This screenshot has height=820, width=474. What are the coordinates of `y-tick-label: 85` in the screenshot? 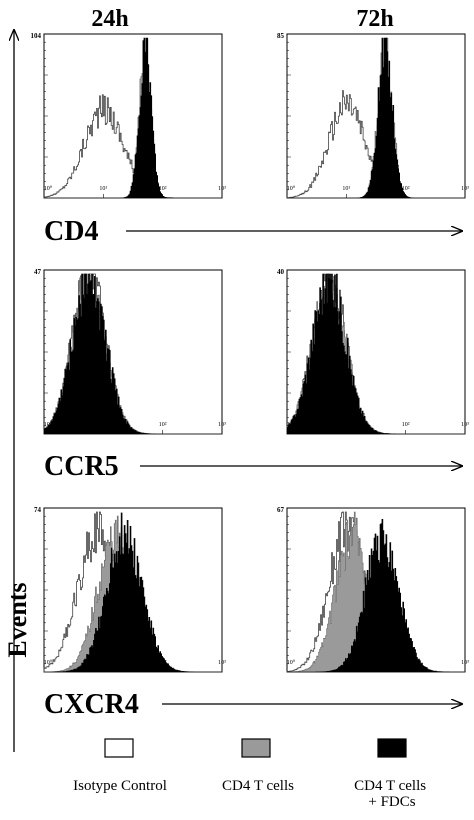 It's located at (281, 36).